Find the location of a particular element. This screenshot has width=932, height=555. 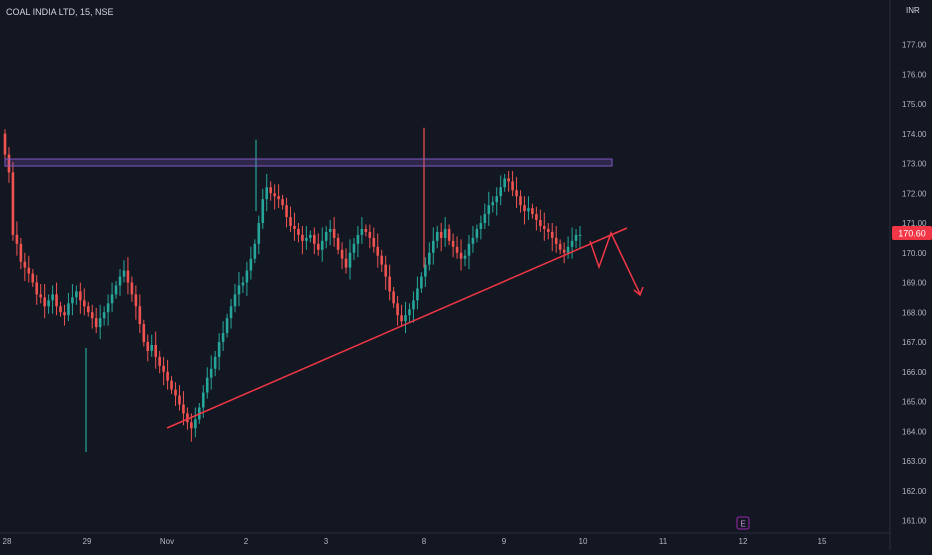

time-tick-label: 28 is located at coordinates (7, 541).